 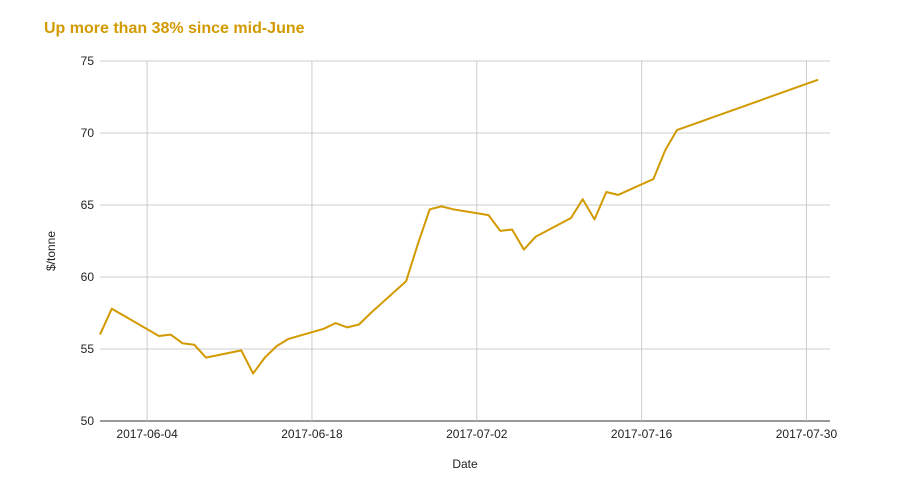 What do you see at coordinates (312, 434) in the screenshot?
I see `x-tick-label: 2017-06-18` at bounding box center [312, 434].